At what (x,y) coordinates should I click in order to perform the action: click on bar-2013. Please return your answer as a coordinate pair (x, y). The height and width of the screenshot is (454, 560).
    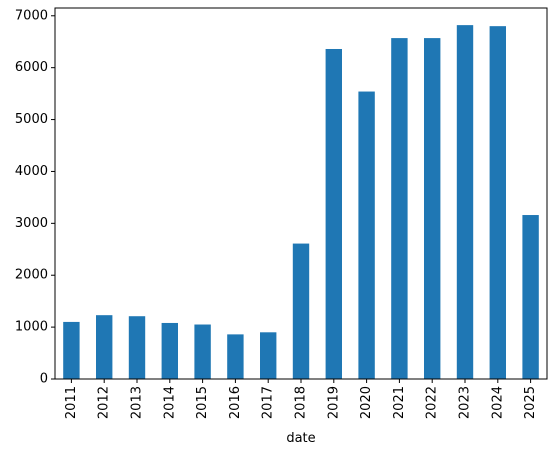
    Looking at the image, I should click on (137, 347).